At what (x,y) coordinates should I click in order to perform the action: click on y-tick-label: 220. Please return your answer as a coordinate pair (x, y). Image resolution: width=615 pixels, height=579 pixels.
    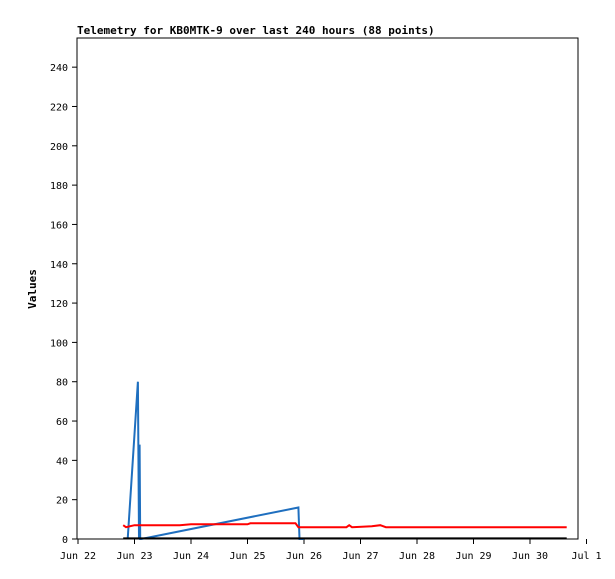
    Looking at the image, I should click on (59, 107).